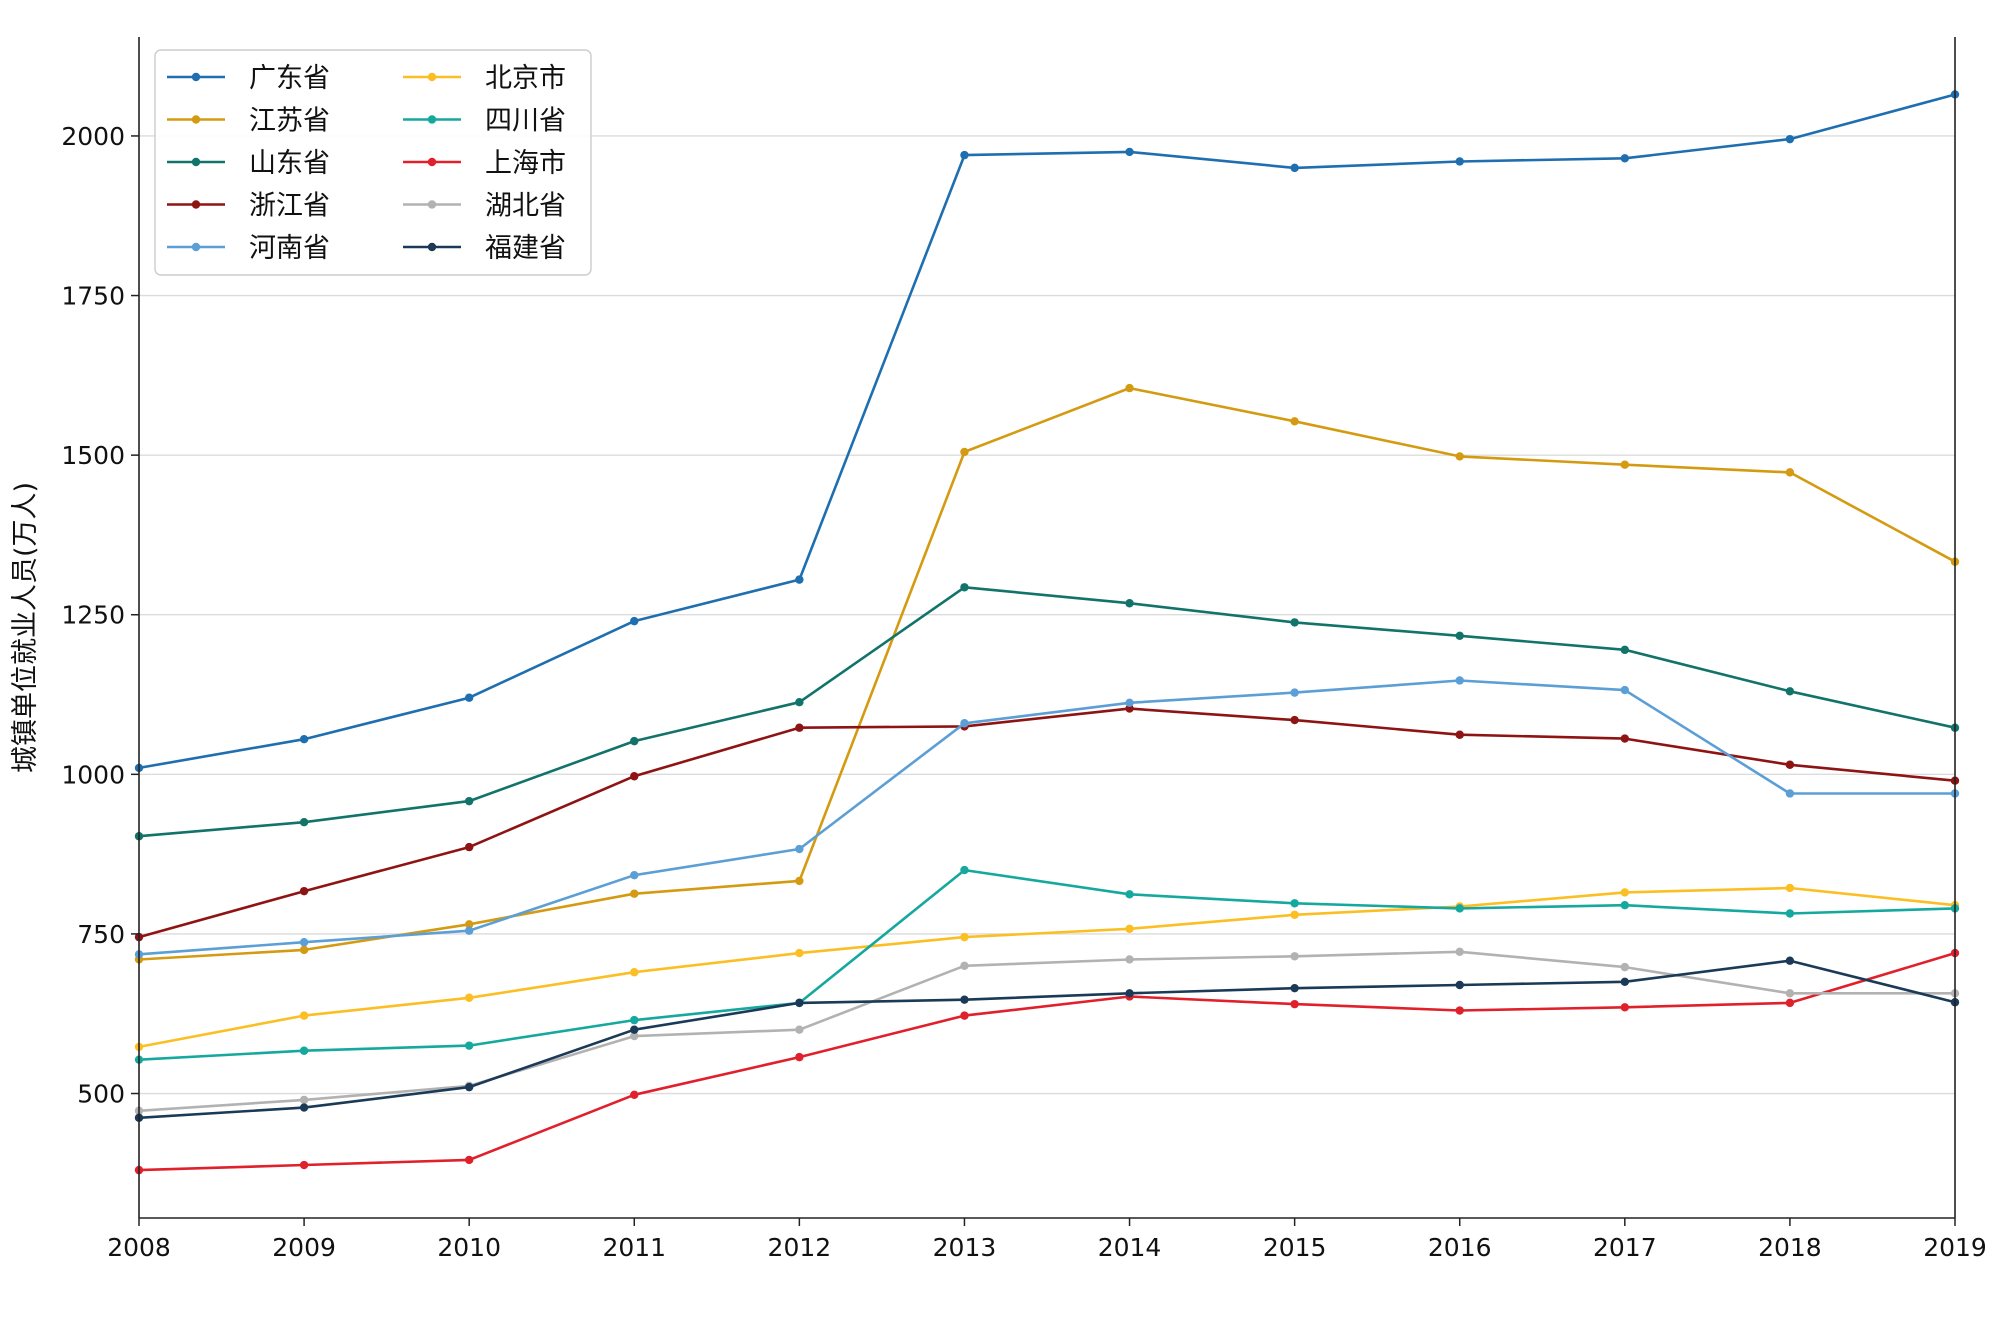  What do you see at coordinates (800, 1247) in the screenshot?
I see `x-tick-label: 2012` at bounding box center [800, 1247].